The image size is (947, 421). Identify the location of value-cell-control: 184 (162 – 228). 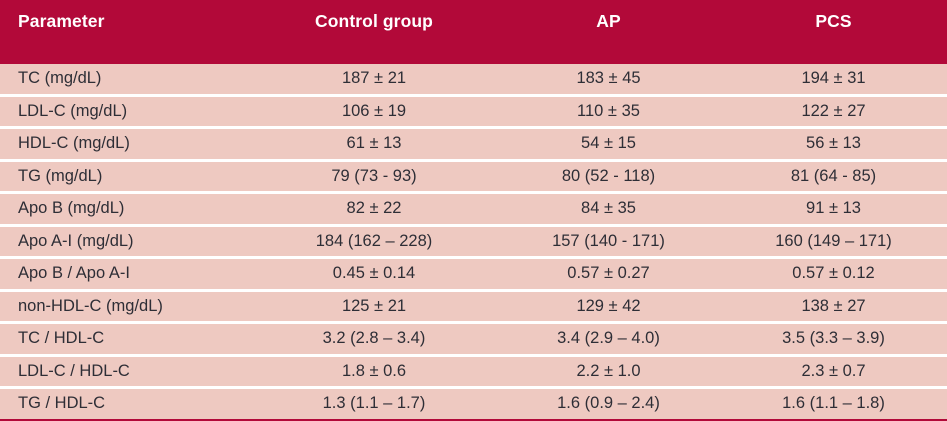
(374, 239).